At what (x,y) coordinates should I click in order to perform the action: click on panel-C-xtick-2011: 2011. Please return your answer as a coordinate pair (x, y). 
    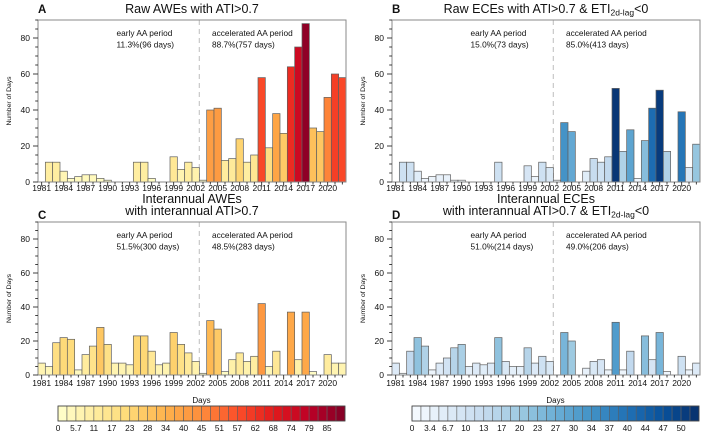
    Looking at the image, I should click on (262, 383).